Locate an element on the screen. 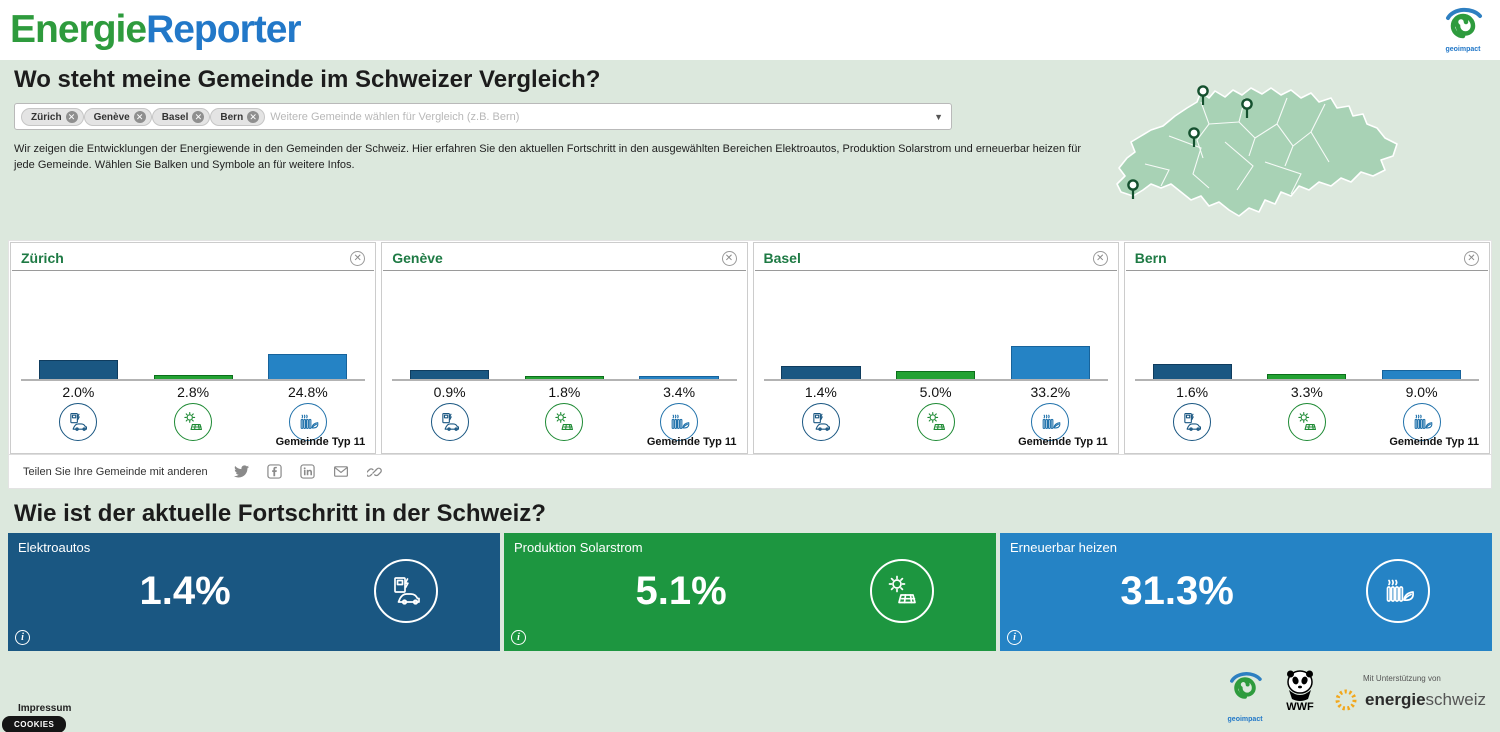  impressum-link: Impressum is located at coordinates (45, 708).